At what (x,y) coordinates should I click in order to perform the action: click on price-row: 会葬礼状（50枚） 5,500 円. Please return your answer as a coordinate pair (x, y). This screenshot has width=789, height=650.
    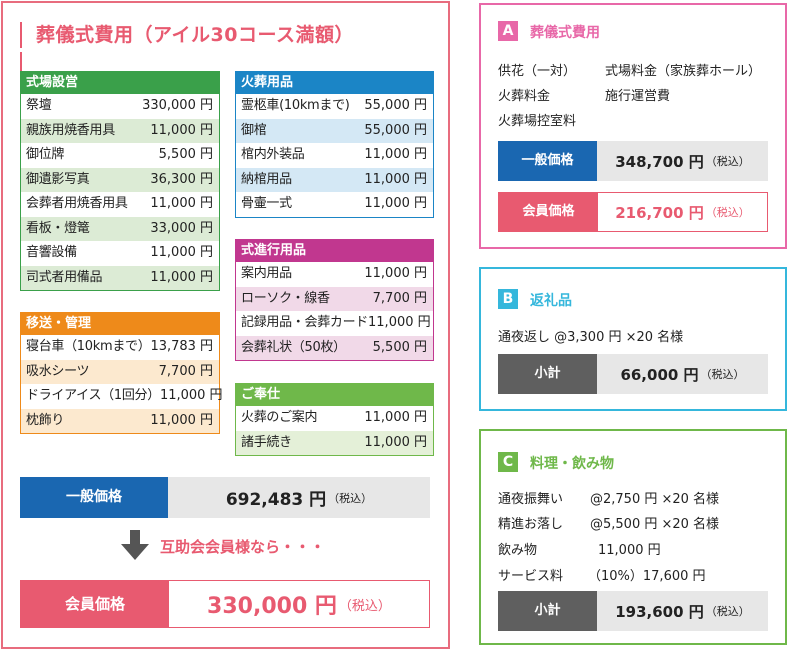
    Looking at the image, I should click on (334, 347).